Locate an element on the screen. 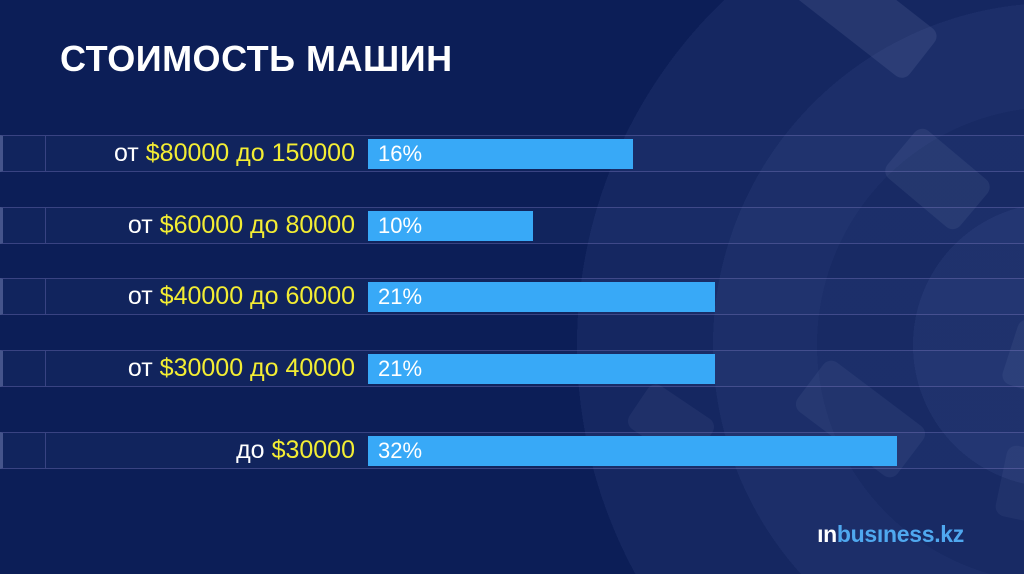 The width and height of the screenshot is (1024, 574). chart-row: от $40000 до 60000 21% is located at coordinates (512, 296).